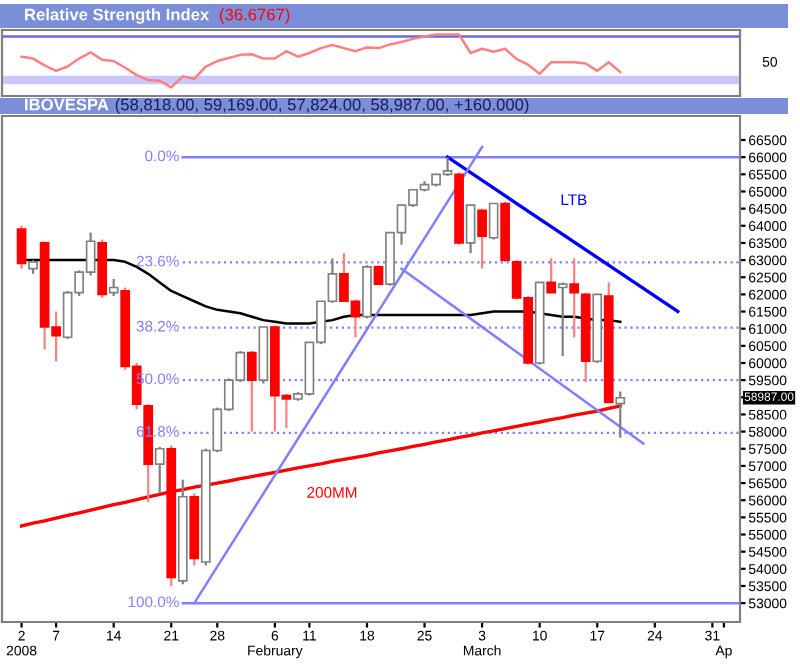  What do you see at coordinates (322, 106) in the screenshot?
I see `chart-subtitle: (58,818.00, 59,169.00, 57,824.00, 58,987.00, +160.000)` at bounding box center [322, 106].